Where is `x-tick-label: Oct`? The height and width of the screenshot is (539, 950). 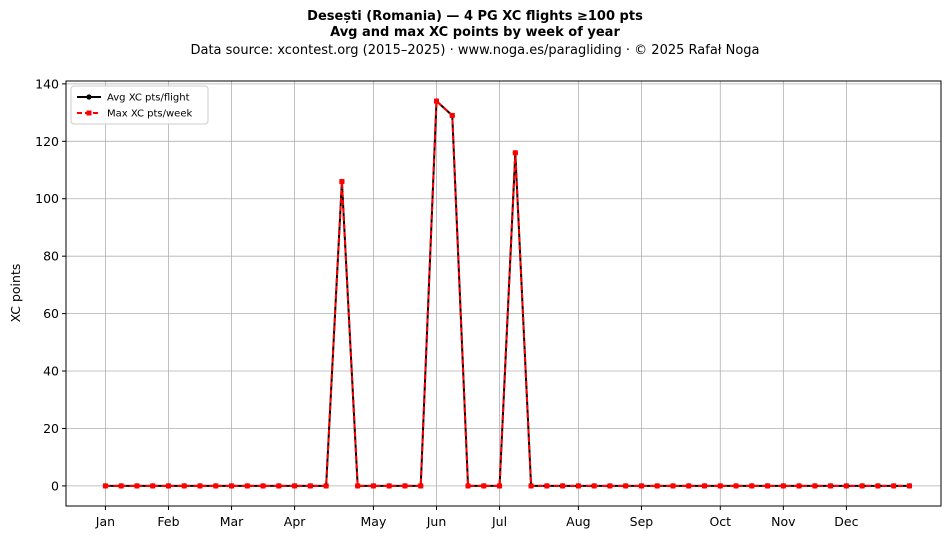 x-tick-label: Oct is located at coordinates (720, 521).